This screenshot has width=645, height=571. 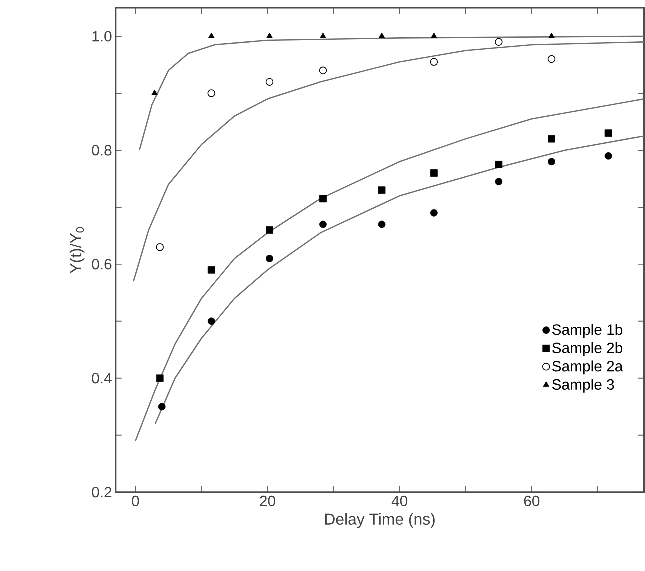 What do you see at coordinates (102, 264) in the screenshot?
I see `y-tick-label: 0.6` at bounding box center [102, 264].